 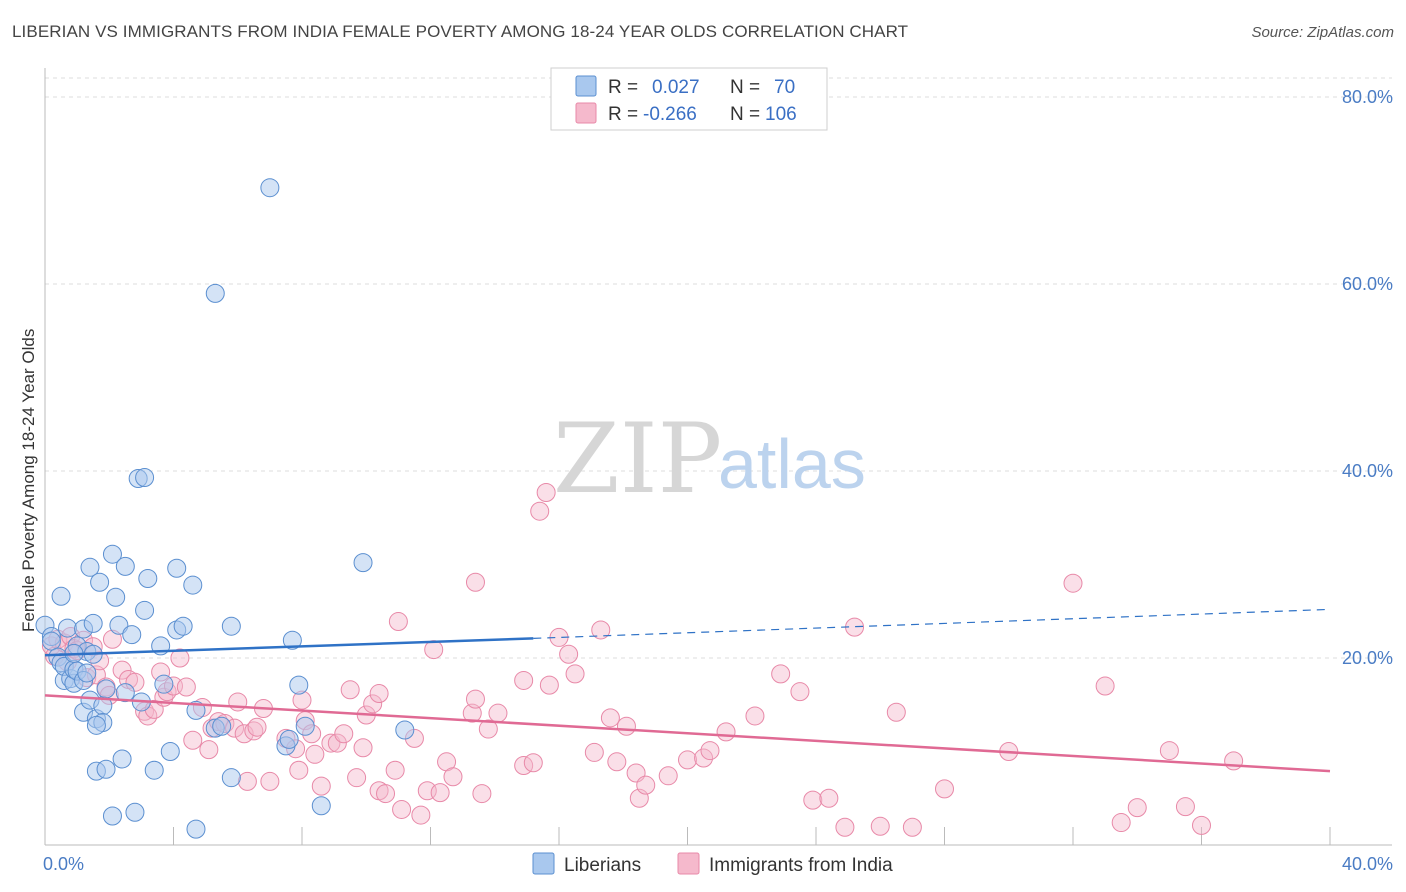 What do you see at coordinates (687, 733) in the screenshot?
I see `trend-line-india` at bounding box center [687, 733].